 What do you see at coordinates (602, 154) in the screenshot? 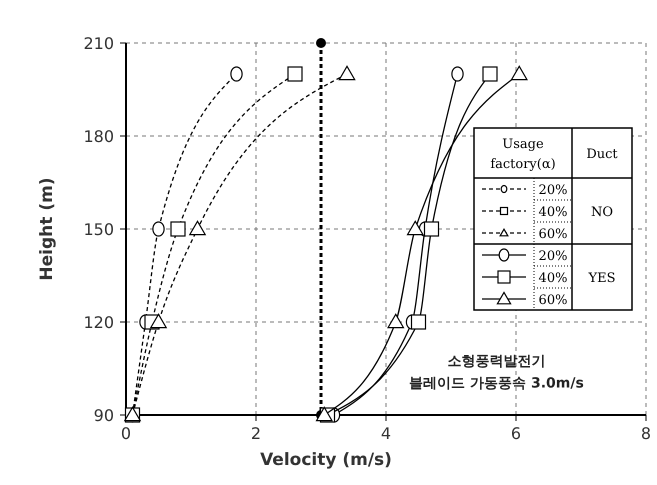
I see `annotation: Duct` at bounding box center [602, 154].